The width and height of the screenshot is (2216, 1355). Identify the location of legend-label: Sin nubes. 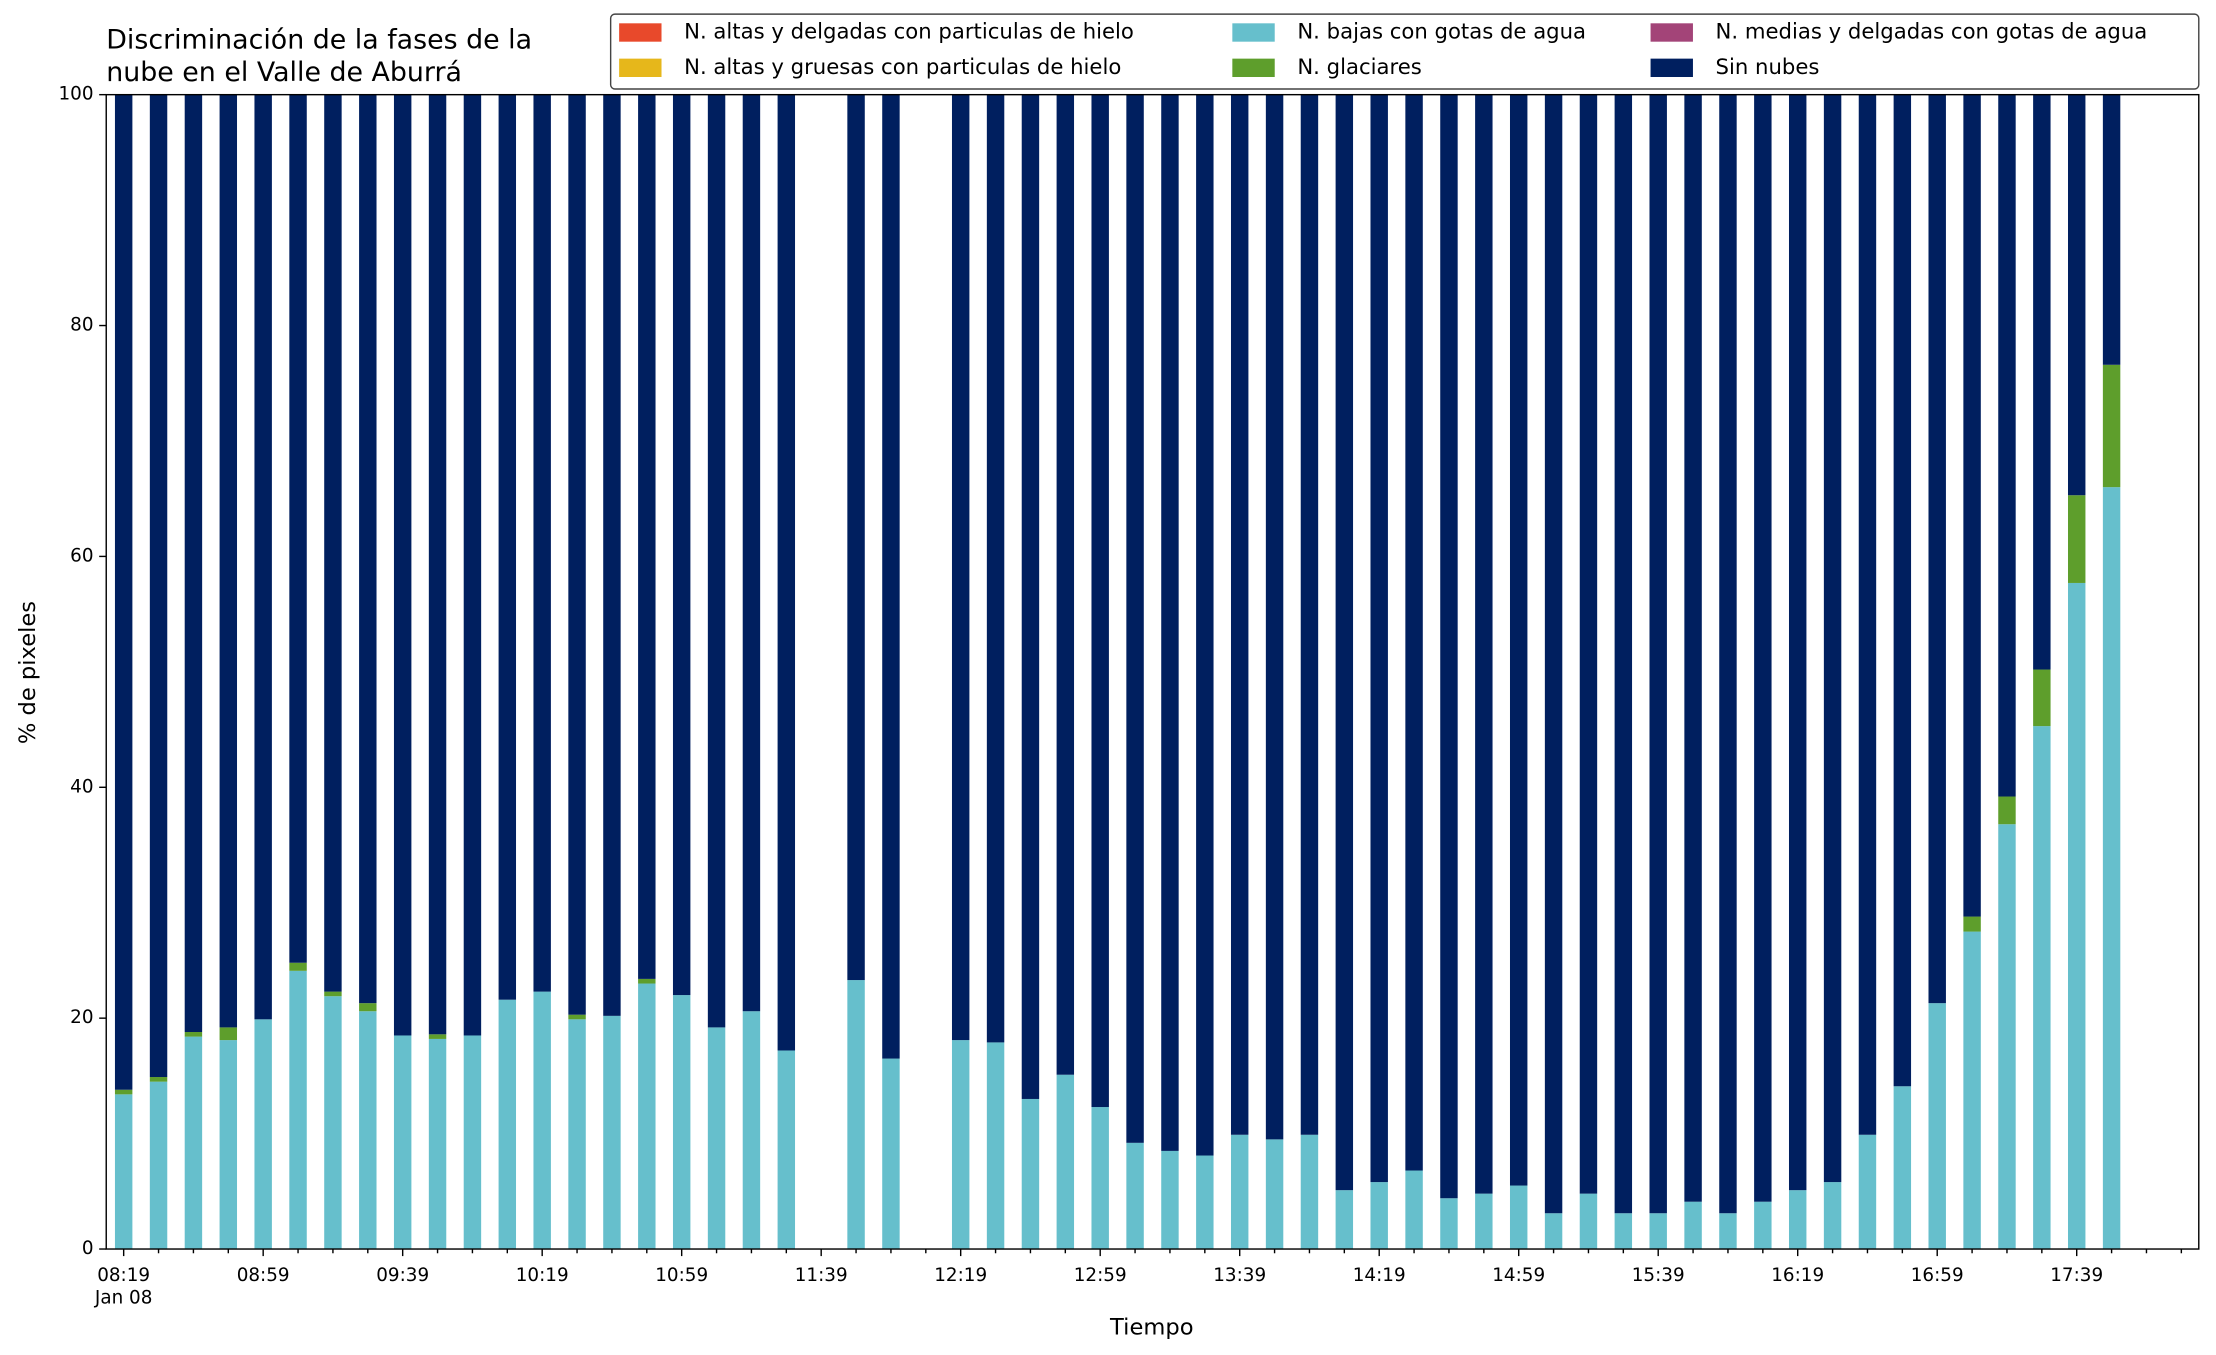
(1768, 66).